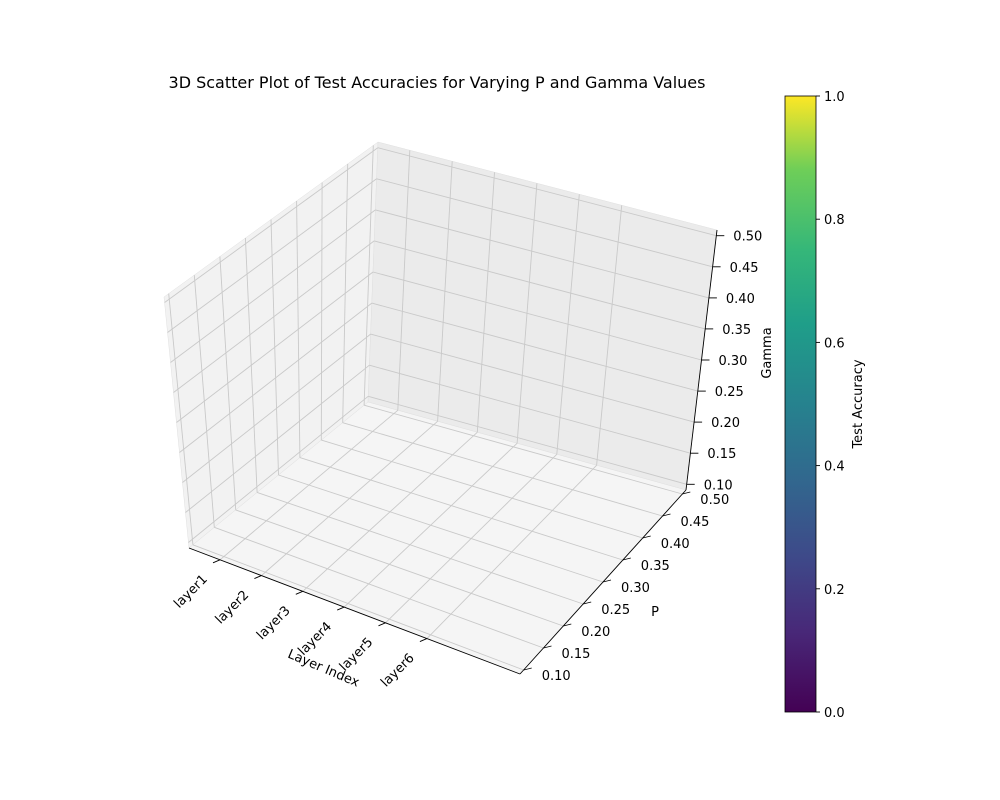 The height and width of the screenshot is (800, 1000). What do you see at coordinates (834, 590) in the screenshot?
I see `colorbar-tick-label: 0.2` at bounding box center [834, 590].